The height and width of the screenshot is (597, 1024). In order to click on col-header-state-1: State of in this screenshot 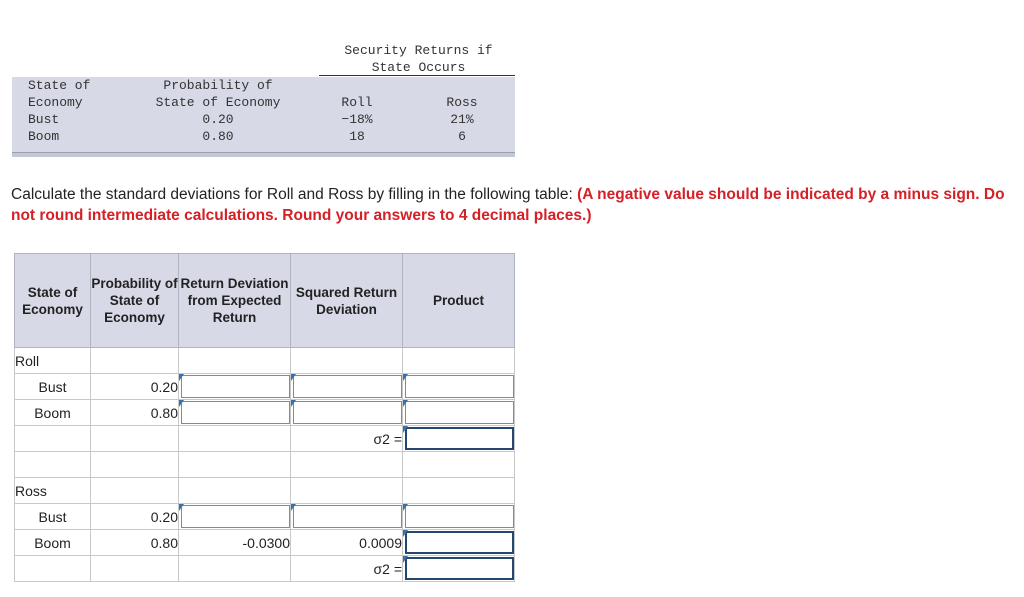, I will do `click(59, 85)`.